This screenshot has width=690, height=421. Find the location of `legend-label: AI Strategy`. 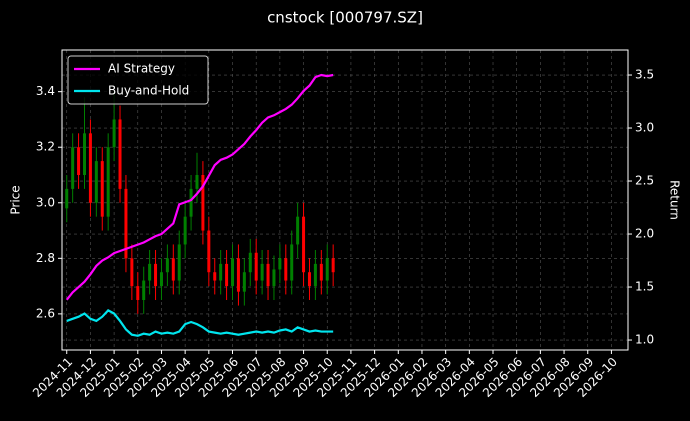

legend-label: AI Strategy is located at coordinates (141, 69).